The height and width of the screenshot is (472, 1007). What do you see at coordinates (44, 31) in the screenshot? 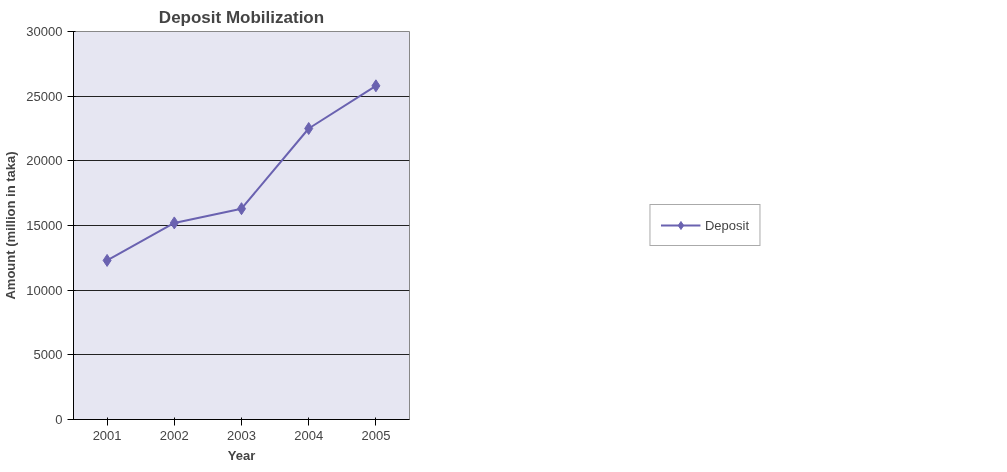
I see `y-tick-label: 30000` at bounding box center [44, 31].